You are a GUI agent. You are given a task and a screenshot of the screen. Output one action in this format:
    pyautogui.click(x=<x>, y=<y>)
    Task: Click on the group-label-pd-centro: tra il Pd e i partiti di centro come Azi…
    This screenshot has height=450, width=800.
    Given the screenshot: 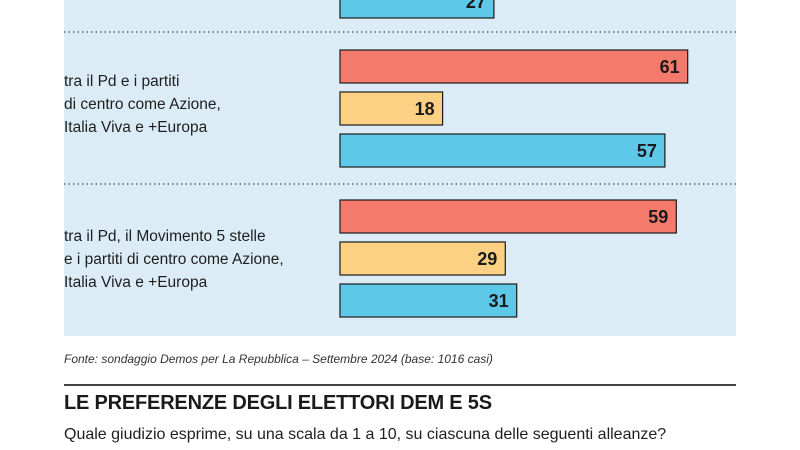 What is the action you would take?
    pyautogui.click(x=142, y=104)
    